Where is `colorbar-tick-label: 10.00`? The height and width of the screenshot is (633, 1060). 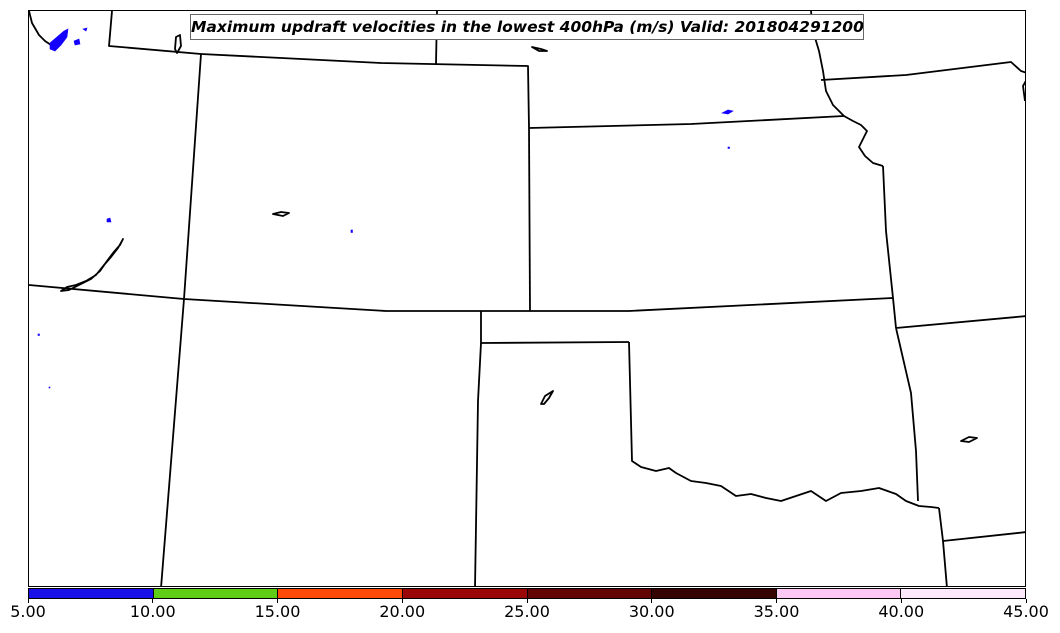
colorbar-tick-label: 10.00 is located at coordinates (152, 611).